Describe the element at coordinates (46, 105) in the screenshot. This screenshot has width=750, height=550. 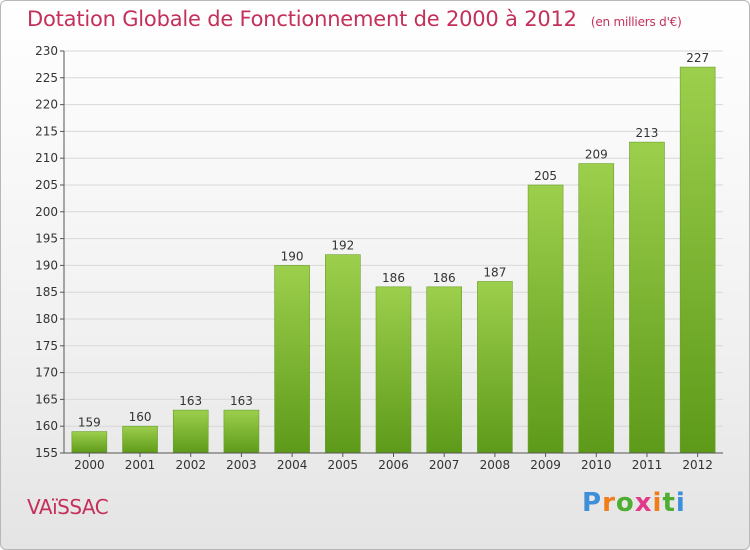
I see `y-tick-label: 220` at that location.